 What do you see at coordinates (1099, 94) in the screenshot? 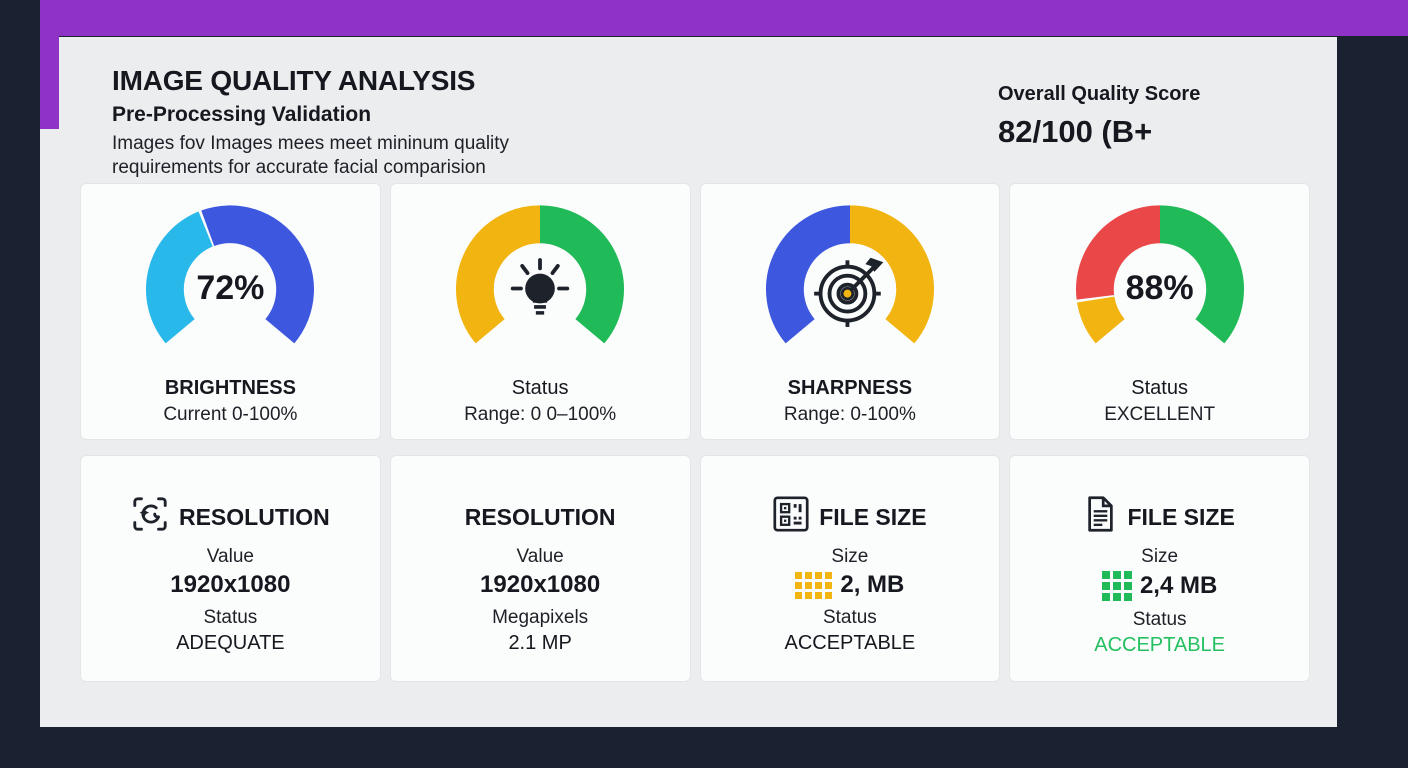
I see `overall-score-label: Overall Quality Score` at bounding box center [1099, 94].